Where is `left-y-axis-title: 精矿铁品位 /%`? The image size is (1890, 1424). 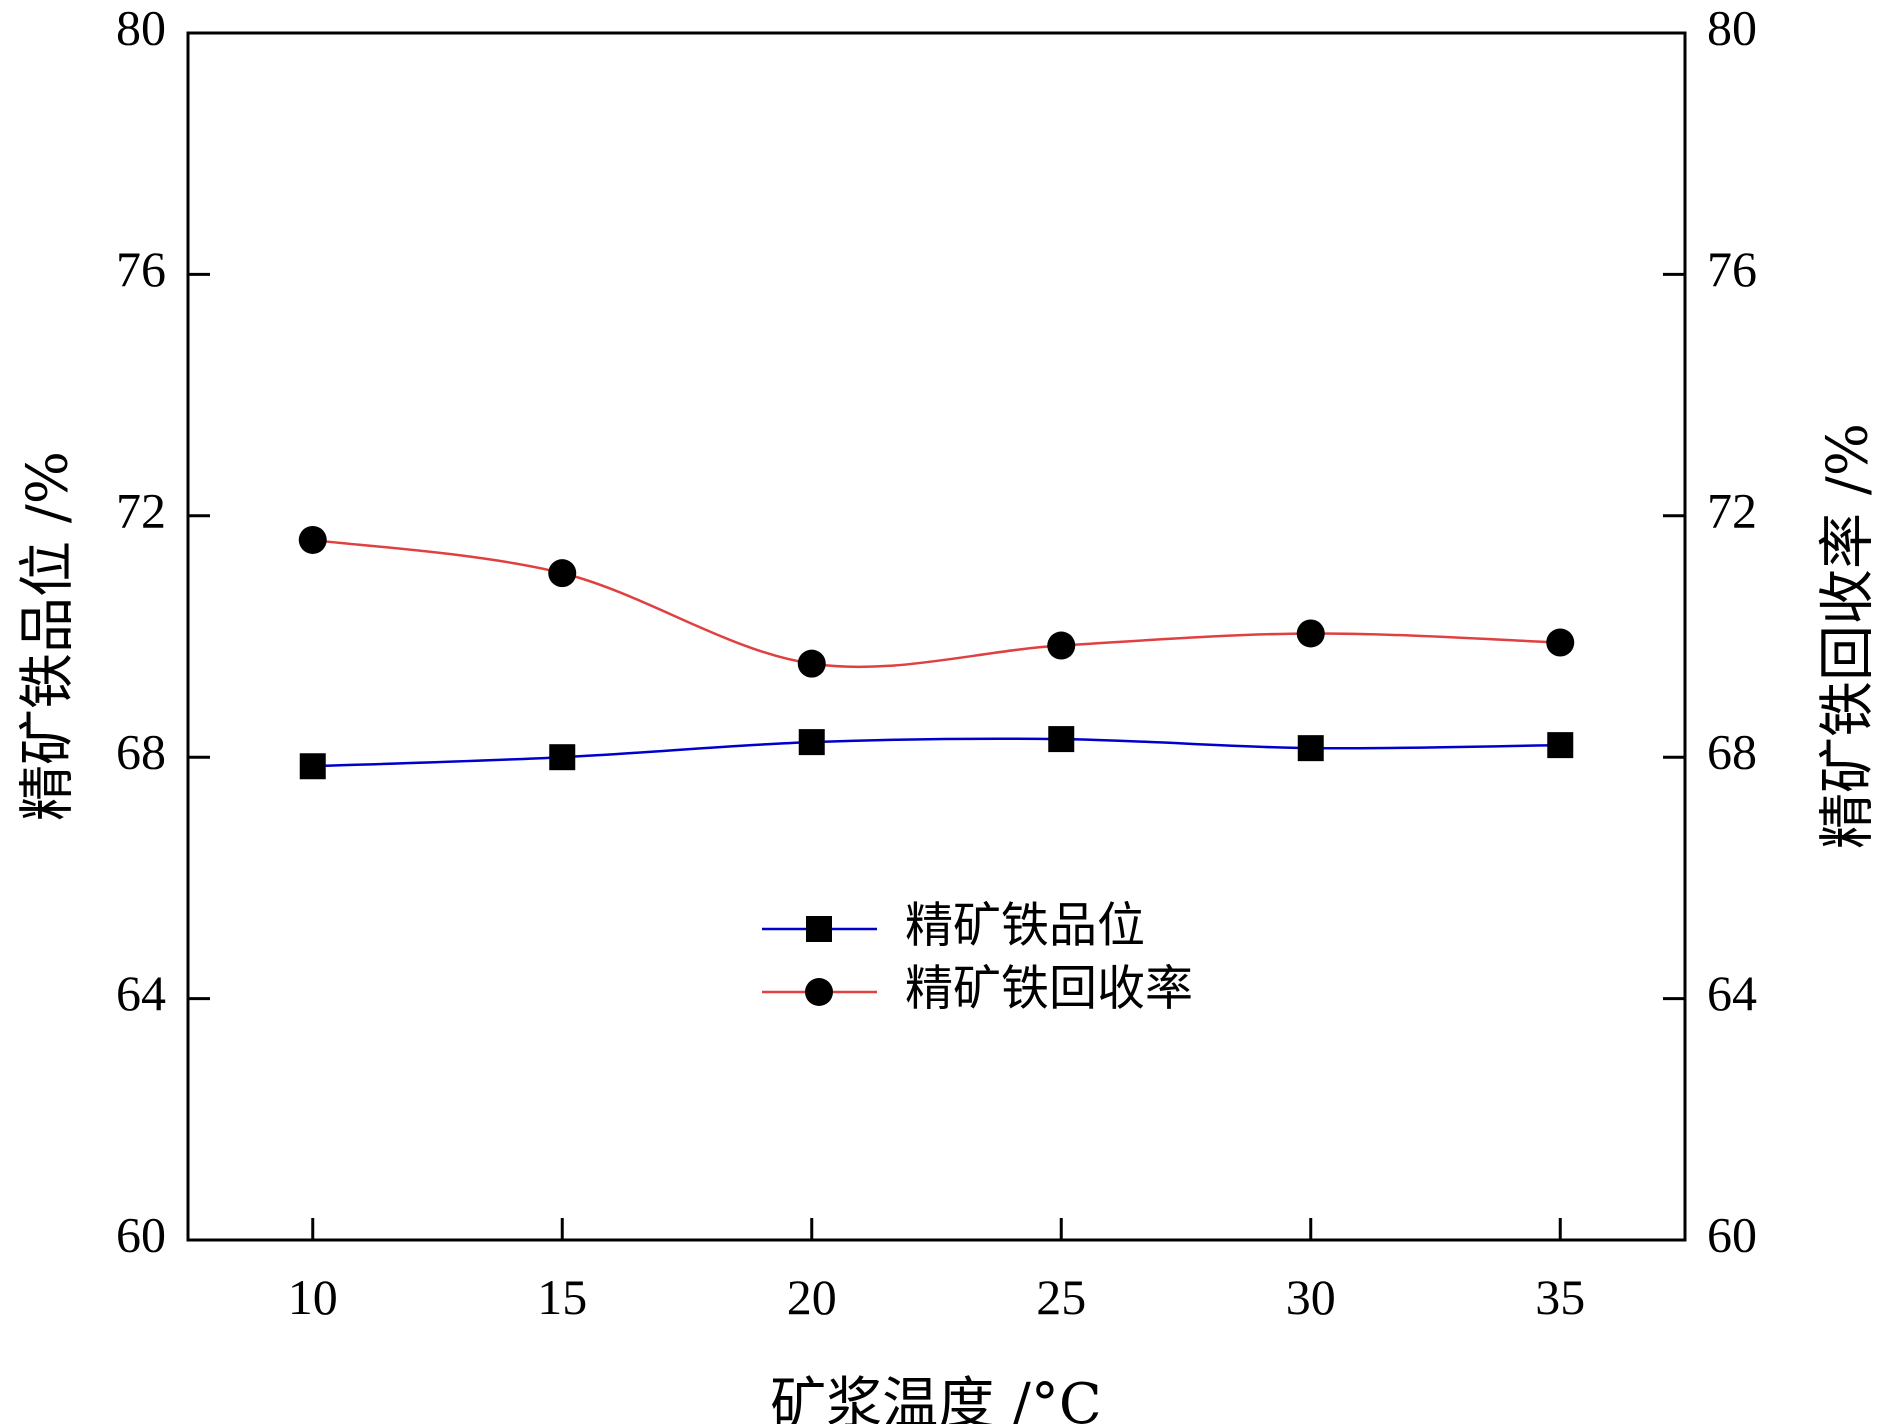
left-y-axis-title: 精矿铁品位 /% is located at coordinates (48, 636).